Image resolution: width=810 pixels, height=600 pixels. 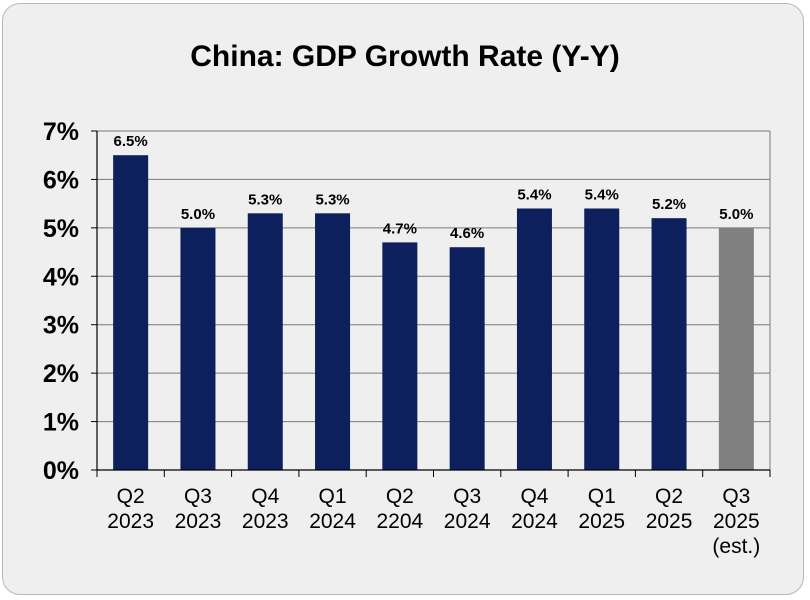 I want to click on y-tick-label: 2%, so click(x=61, y=374).